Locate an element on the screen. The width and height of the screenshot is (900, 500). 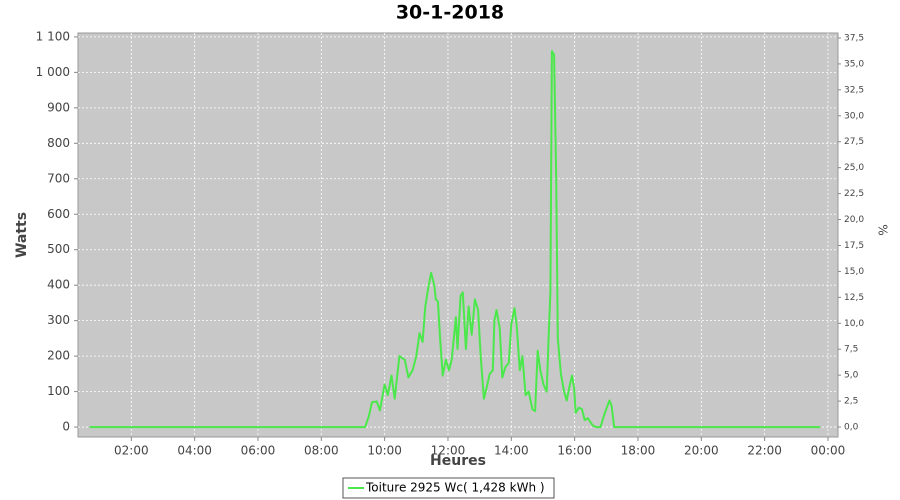
y2-tick-label: 10,0 is located at coordinates (854, 324).